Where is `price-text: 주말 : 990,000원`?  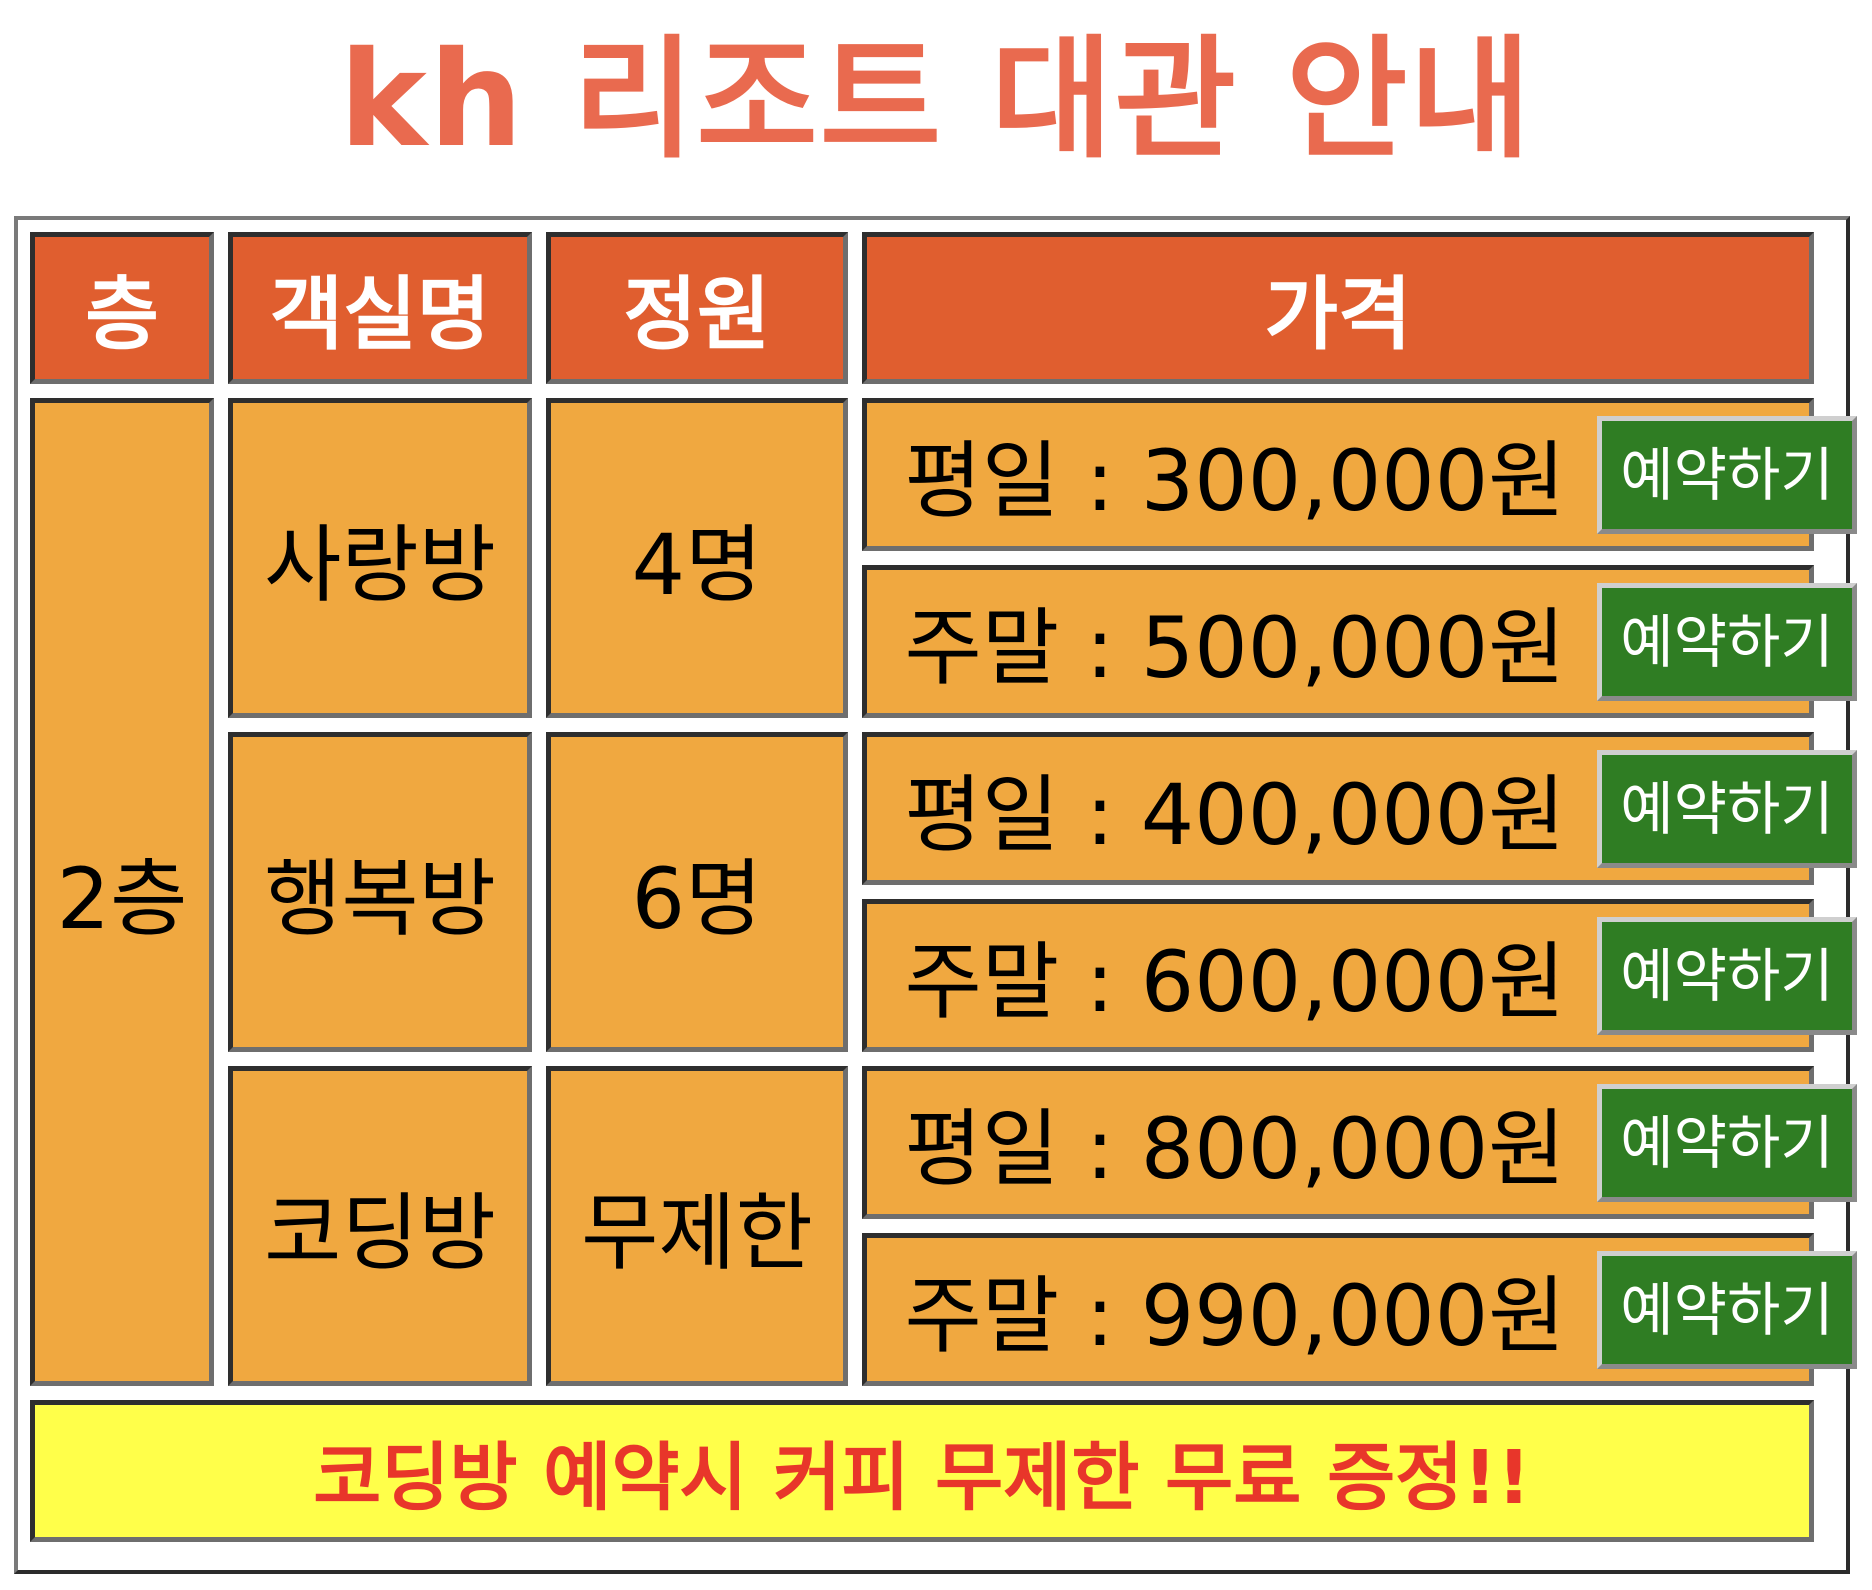
price-text: 주말 : 990,000원 is located at coordinates (1235, 1316).